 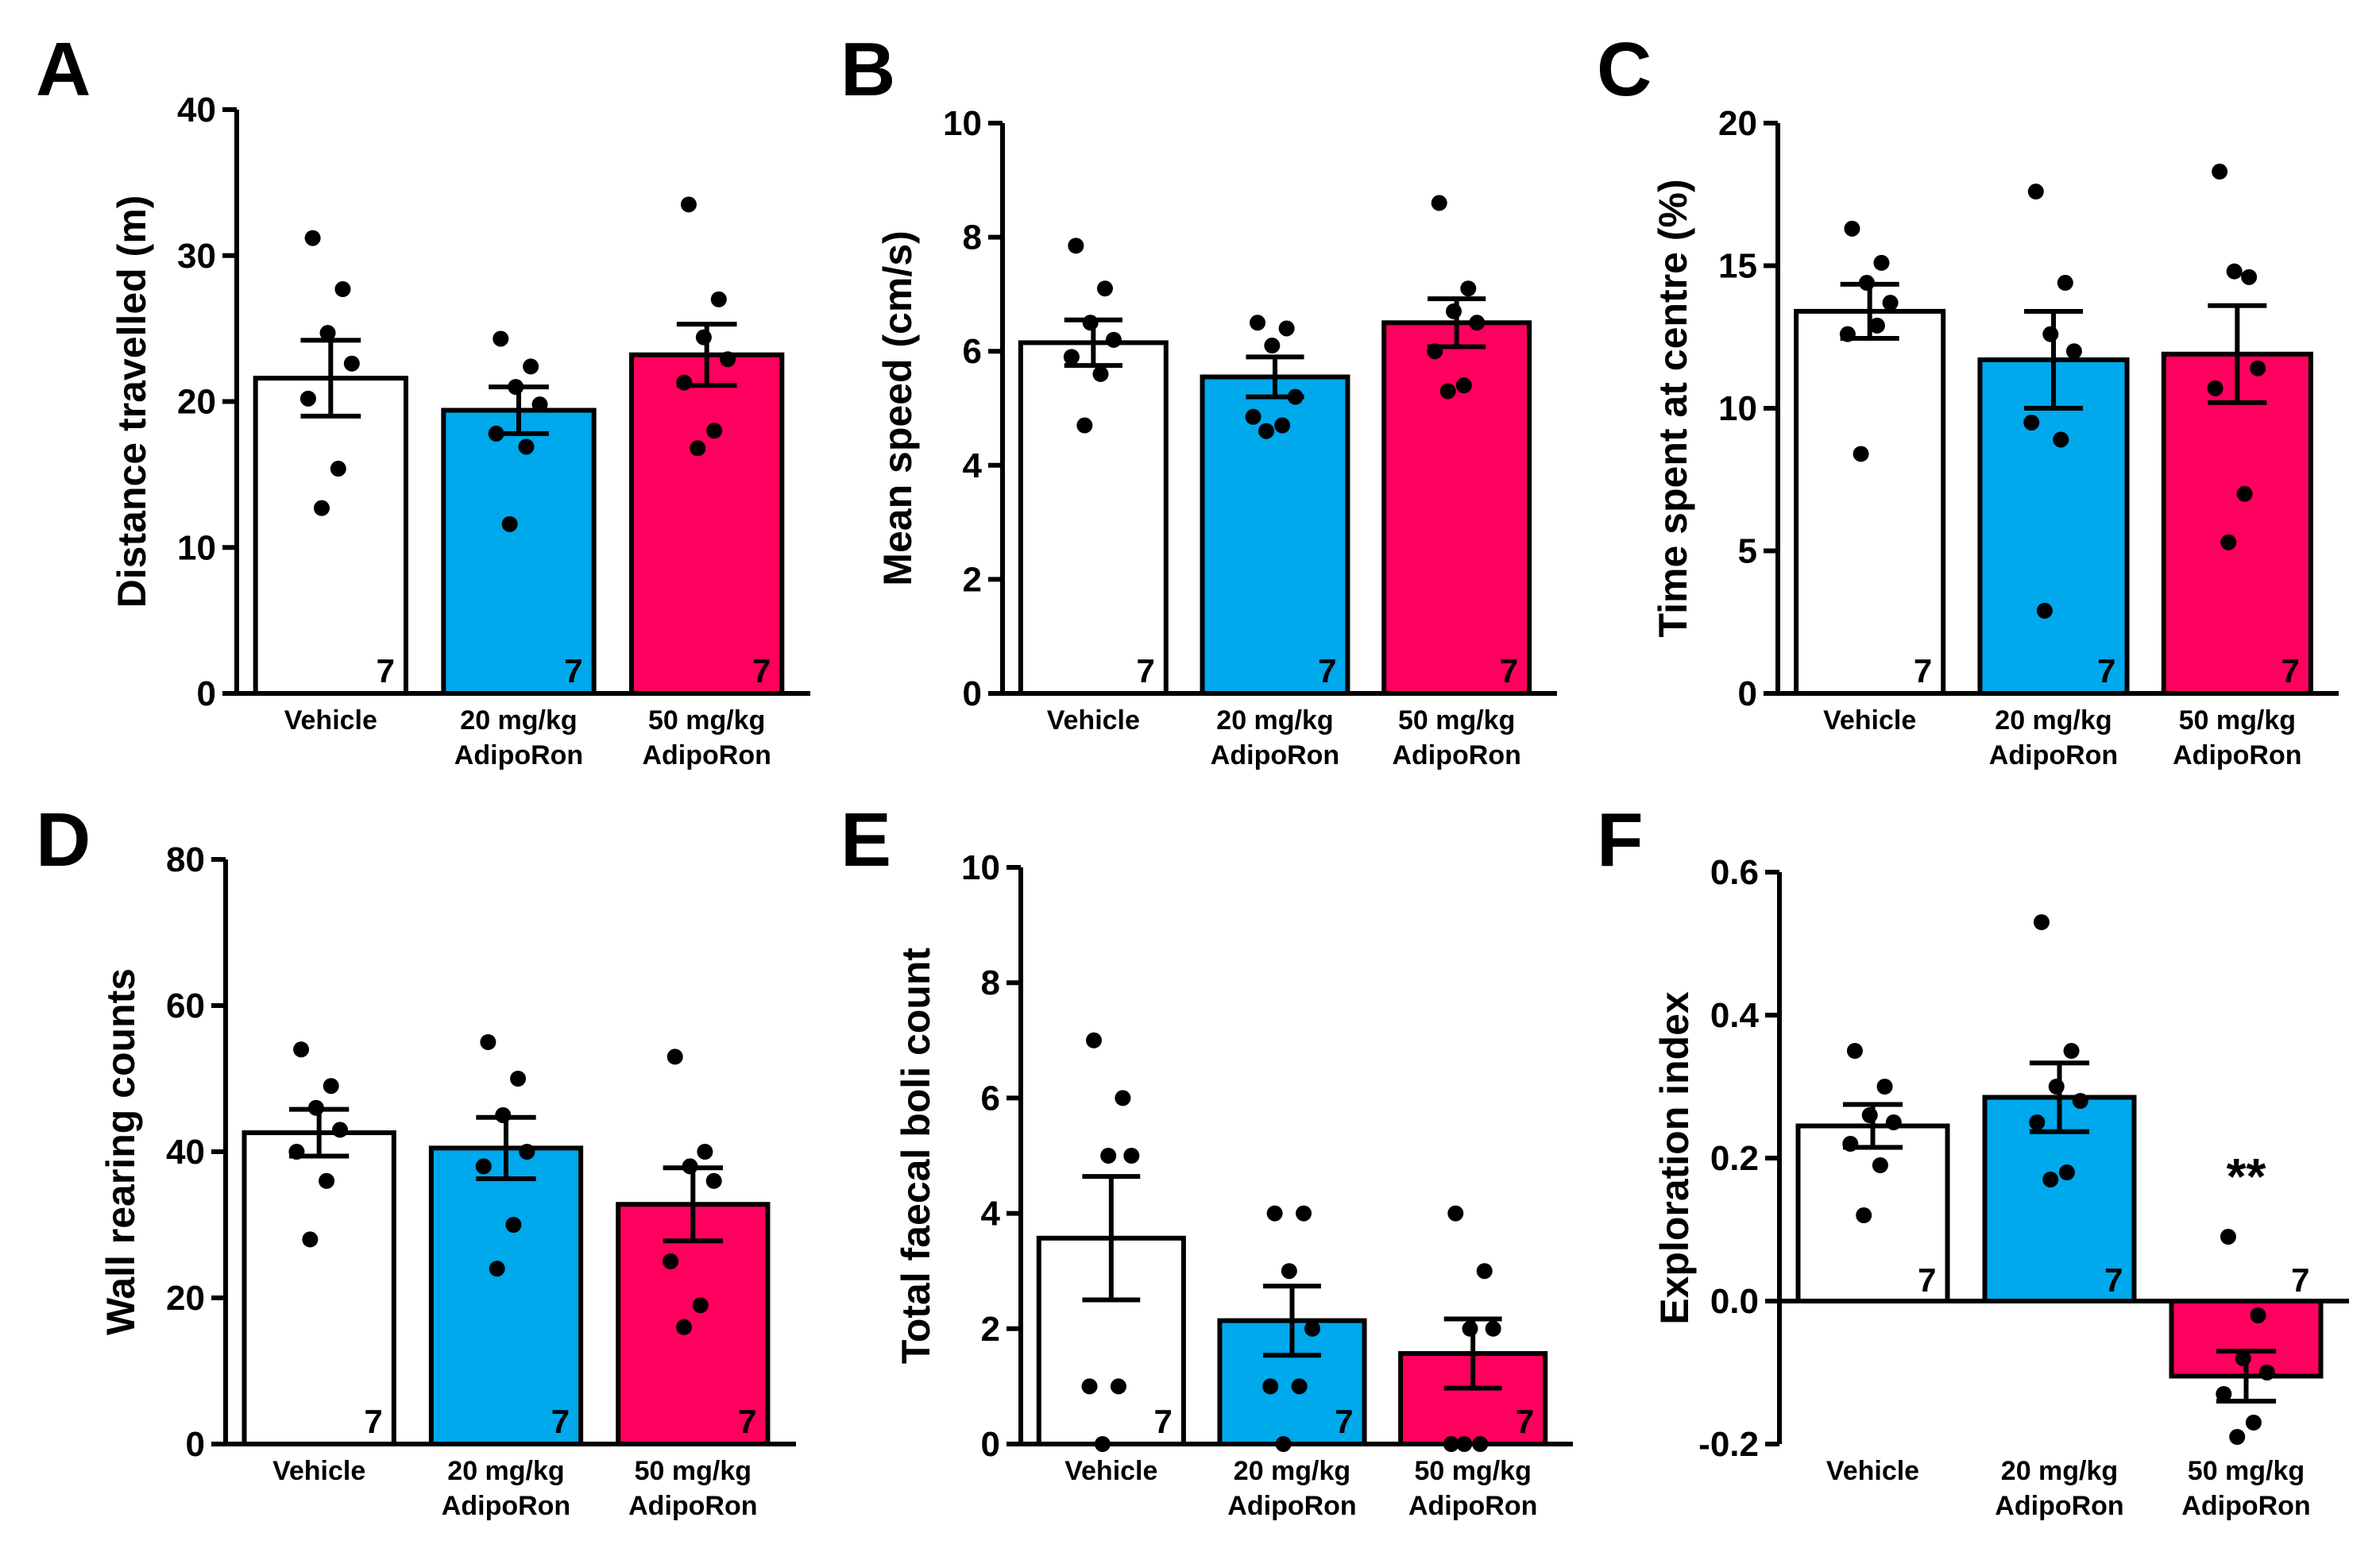 I want to click on category-label: 20 mg/kg, so click(x=2059, y=1471).